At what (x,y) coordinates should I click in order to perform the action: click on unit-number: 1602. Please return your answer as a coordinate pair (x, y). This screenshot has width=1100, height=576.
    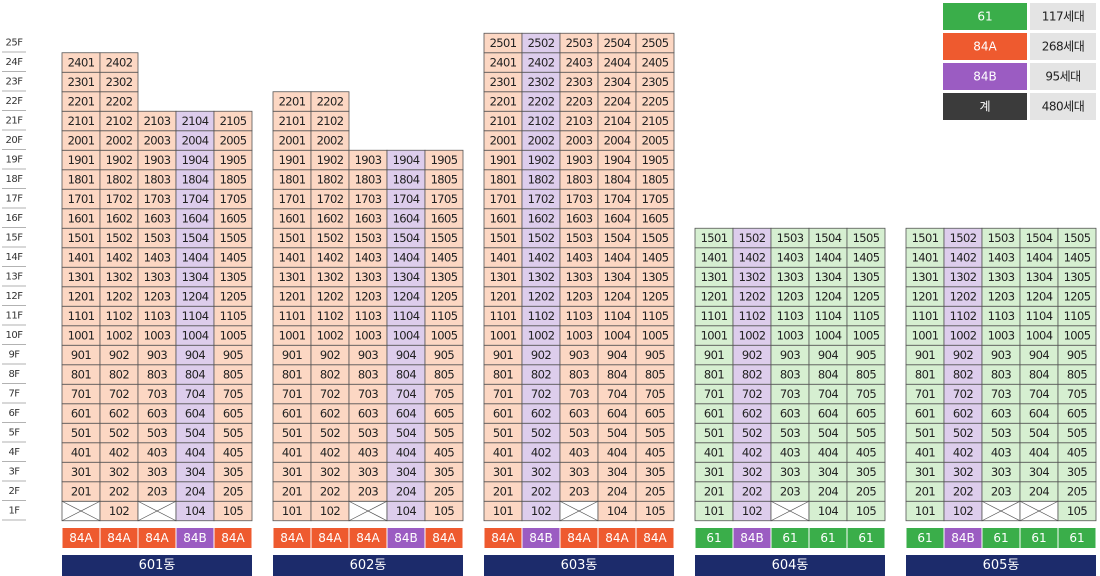
    Looking at the image, I should click on (541, 219).